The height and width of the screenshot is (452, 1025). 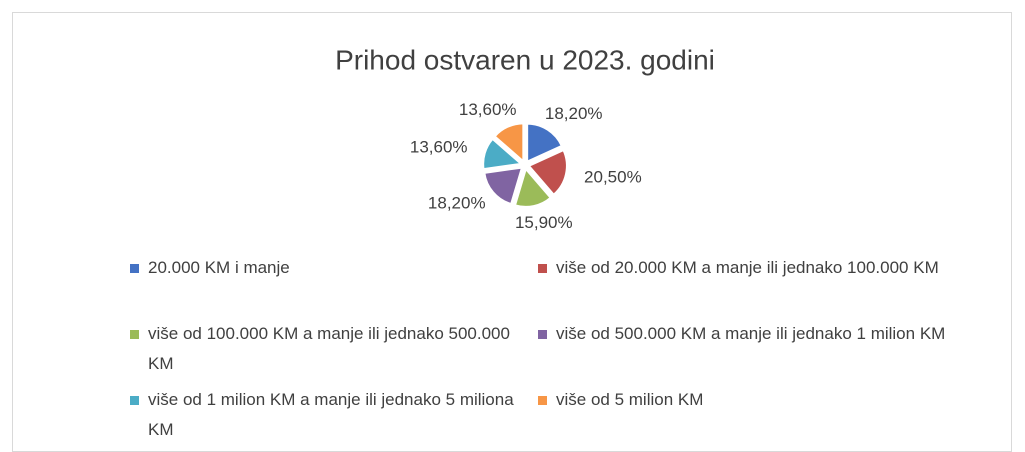 I want to click on legend-label: više od 5 milion KM, so click(x=630, y=399).